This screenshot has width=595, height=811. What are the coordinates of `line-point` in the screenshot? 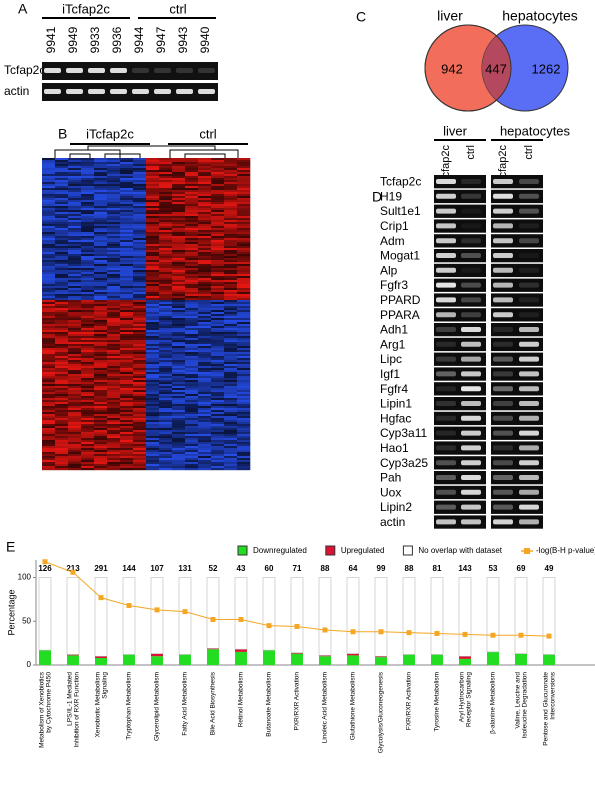 It's located at (465, 634).